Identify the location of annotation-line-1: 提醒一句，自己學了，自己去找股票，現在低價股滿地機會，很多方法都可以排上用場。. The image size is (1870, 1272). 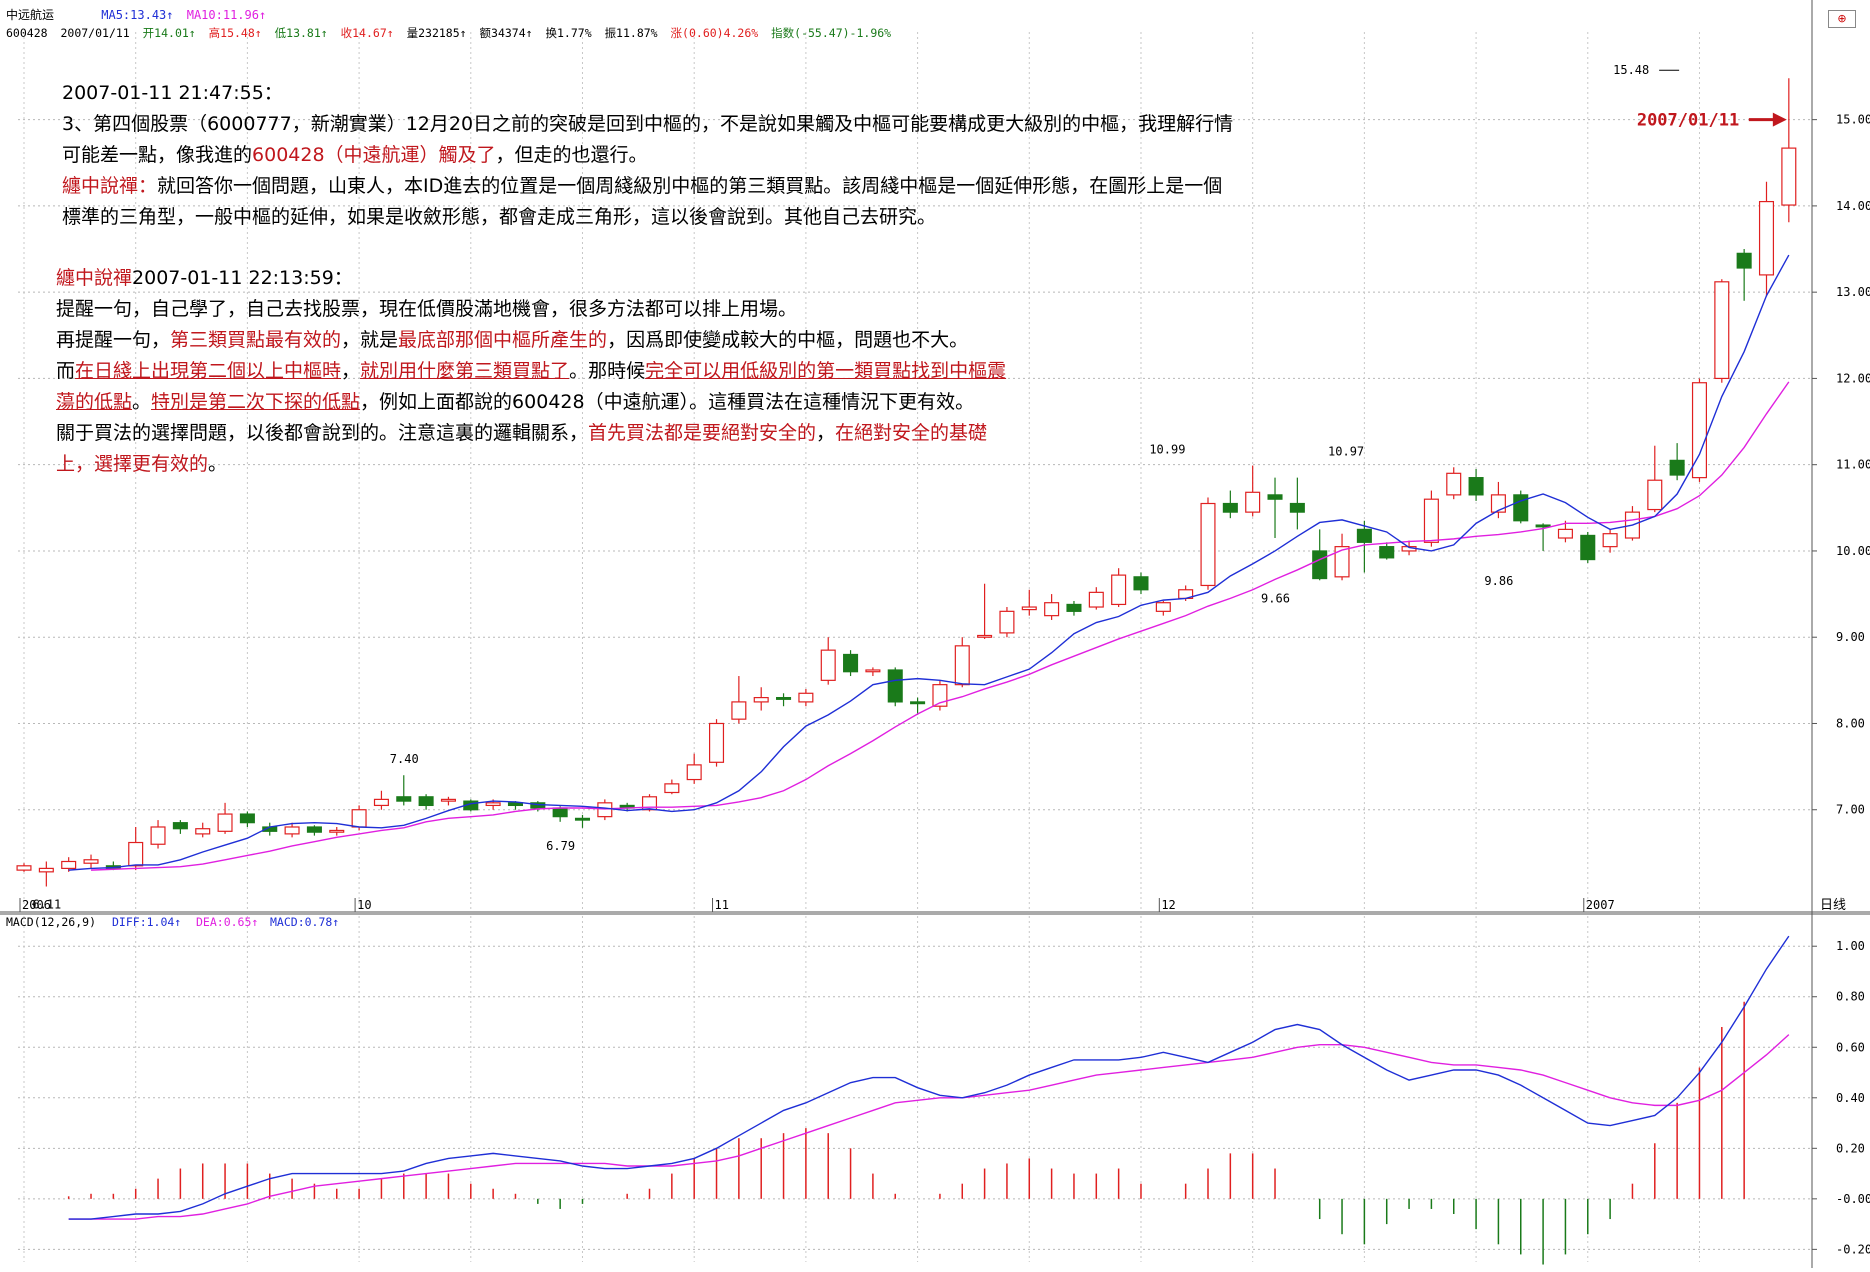
(427, 309).